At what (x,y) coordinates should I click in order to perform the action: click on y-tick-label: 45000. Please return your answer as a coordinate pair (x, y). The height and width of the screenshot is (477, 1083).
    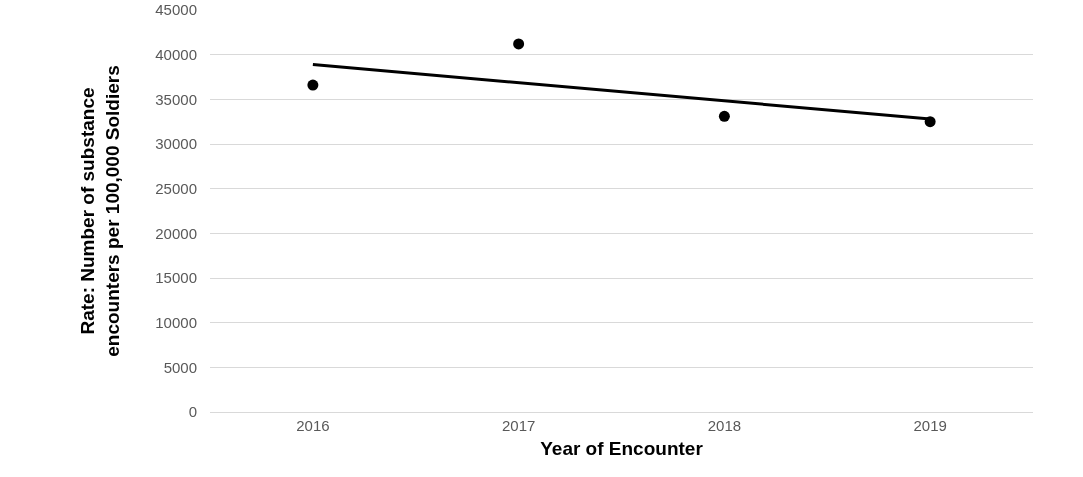
    Looking at the image, I should click on (176, 10).